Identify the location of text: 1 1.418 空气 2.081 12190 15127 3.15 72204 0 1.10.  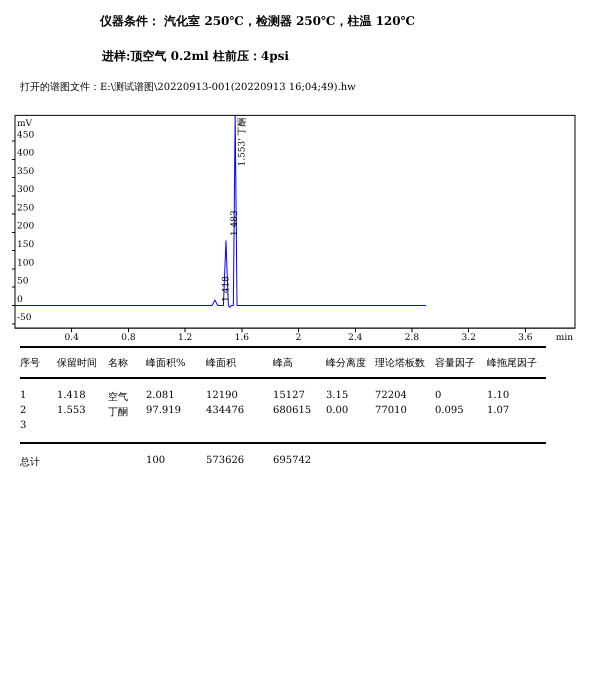
(265, 396).